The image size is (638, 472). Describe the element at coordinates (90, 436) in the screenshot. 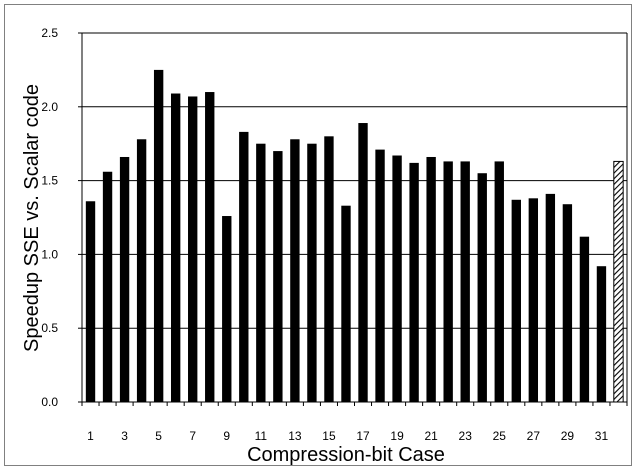

I see `x-tick-label: 1` at that location.